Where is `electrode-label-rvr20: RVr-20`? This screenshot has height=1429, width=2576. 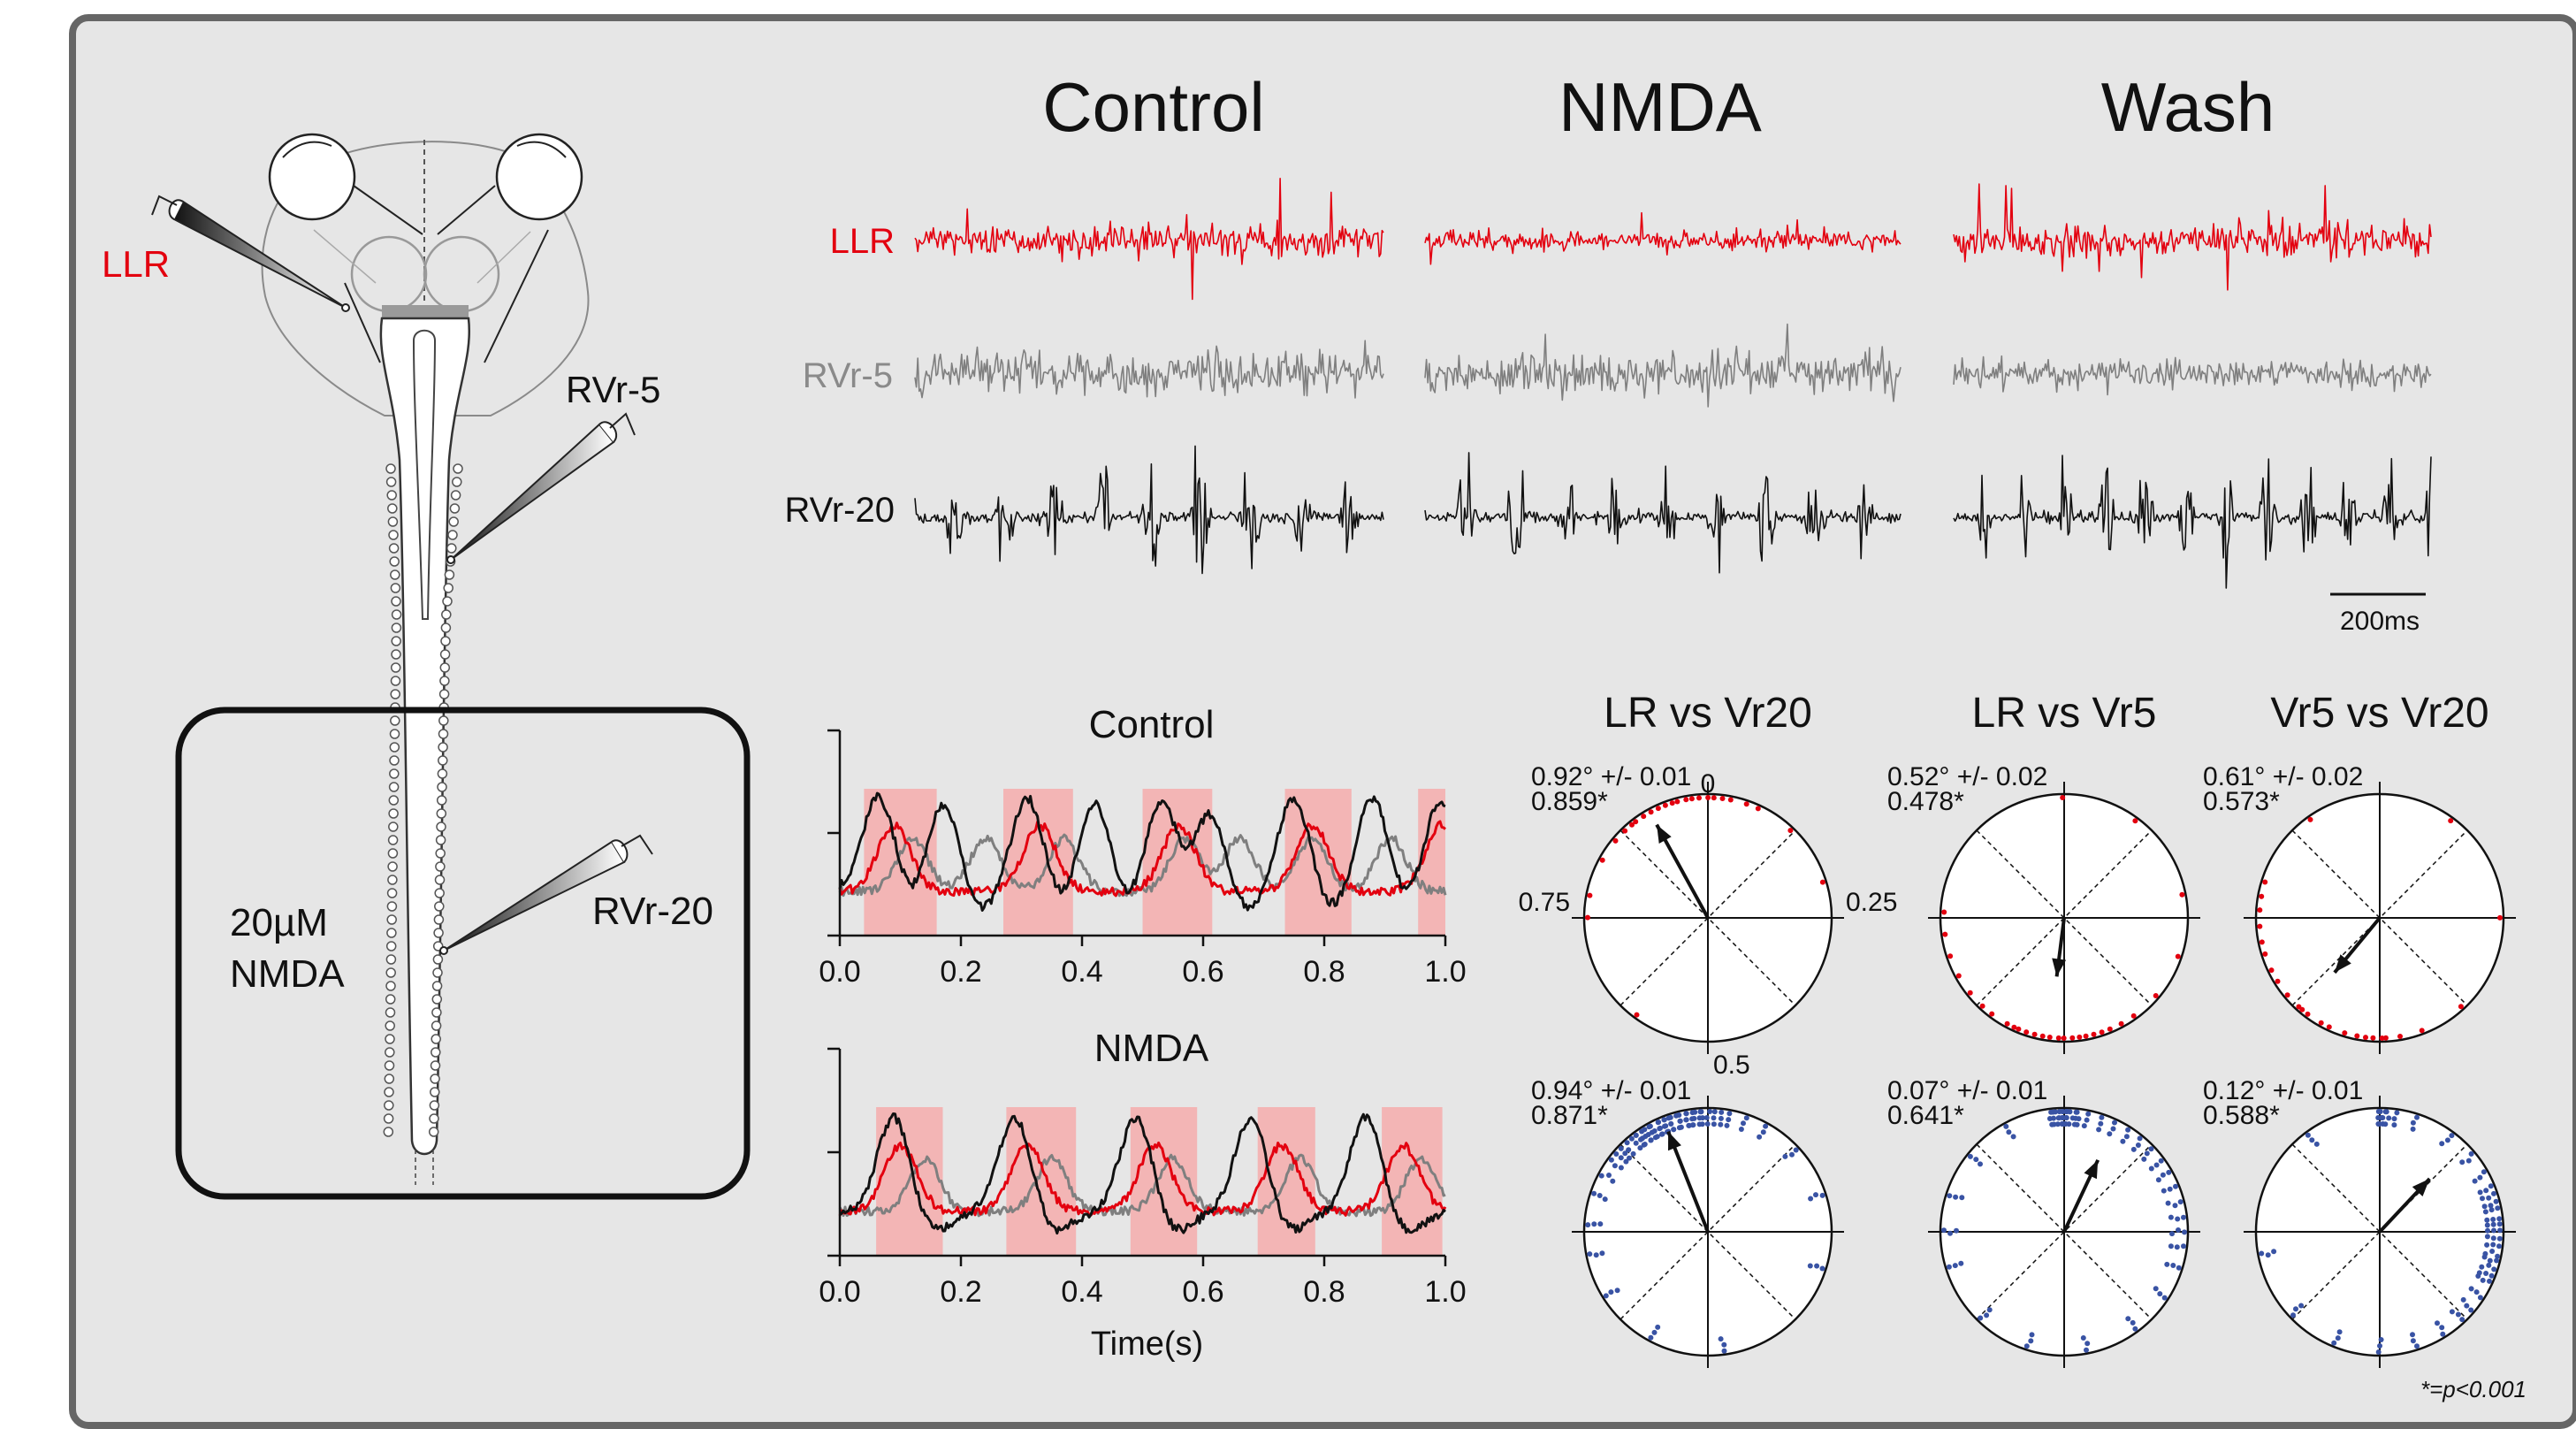 electrode-label-rvr20: RVr-20 is located at coordinates (652, 911).